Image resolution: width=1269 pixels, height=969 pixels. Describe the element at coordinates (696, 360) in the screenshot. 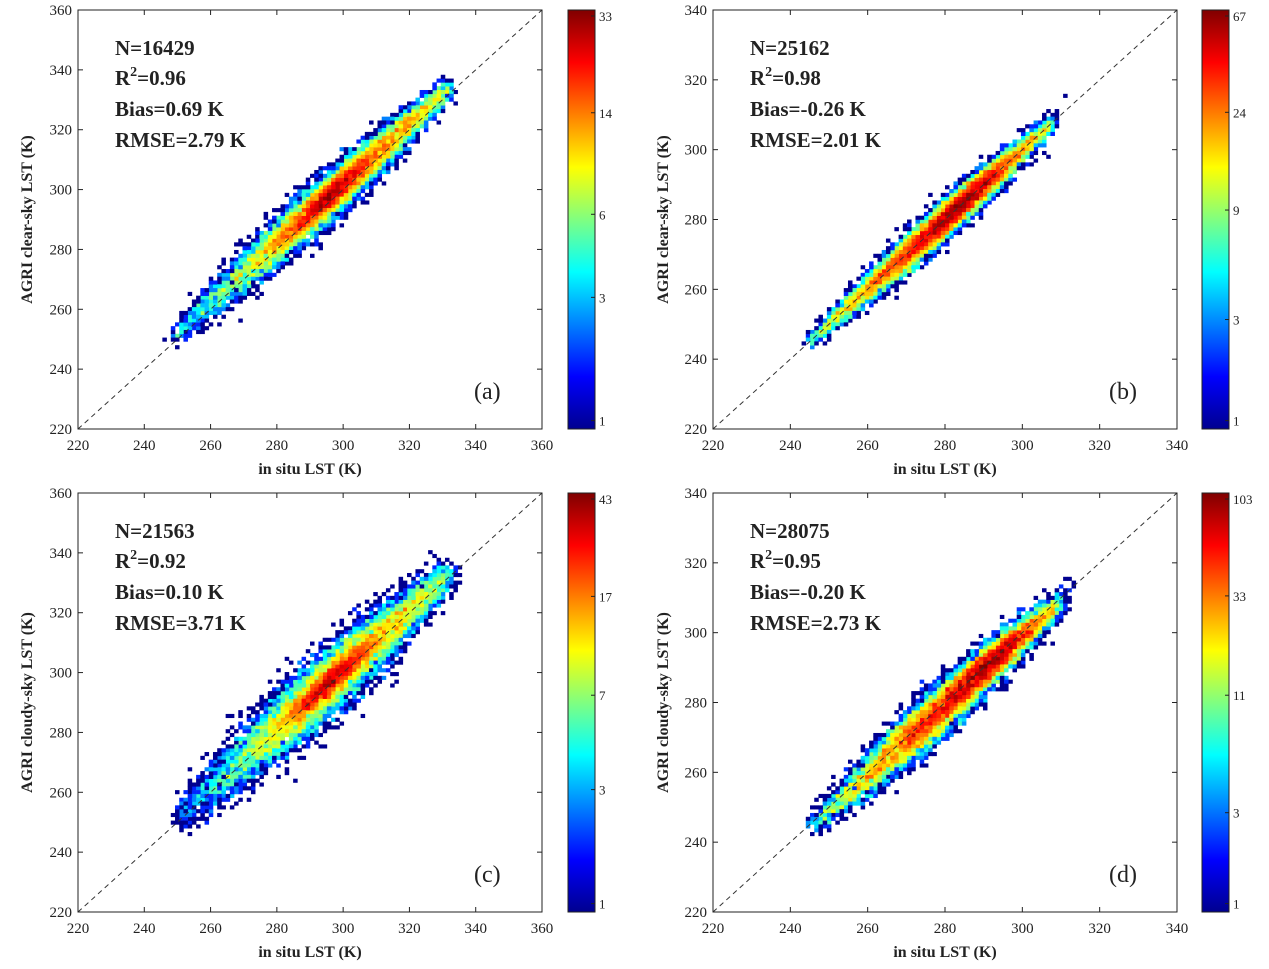

I see `y-tick-label: 240` at that location.